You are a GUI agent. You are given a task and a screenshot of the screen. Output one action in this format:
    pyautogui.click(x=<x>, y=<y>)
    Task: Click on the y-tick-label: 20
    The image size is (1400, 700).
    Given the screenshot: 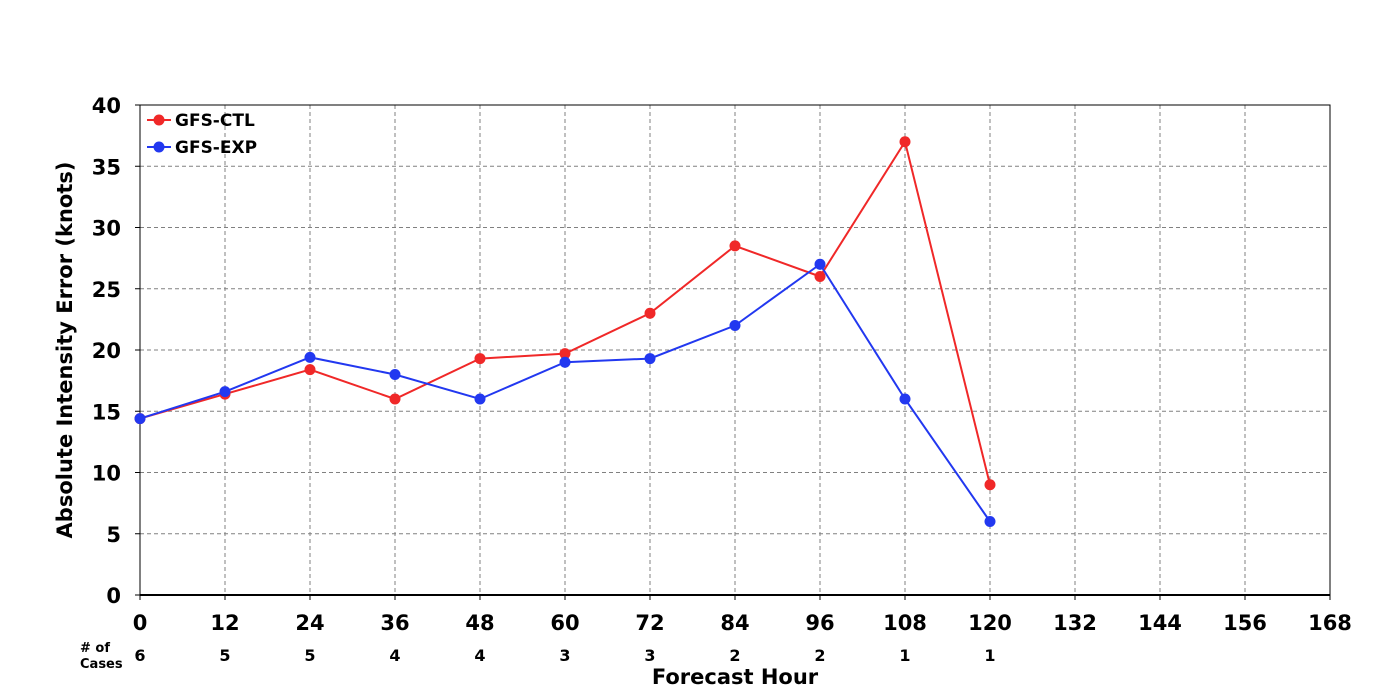 What is the action you would take?
    pyautogui.click(x=106, y=351)
    